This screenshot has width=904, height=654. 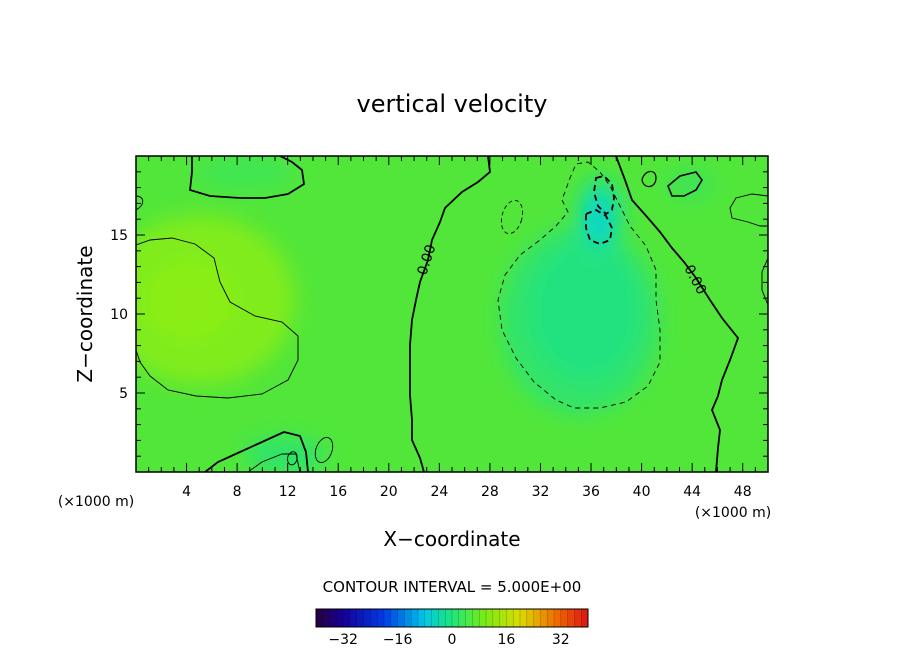 I want to click on zero-contour-tiny, so click(x=649, y=179).